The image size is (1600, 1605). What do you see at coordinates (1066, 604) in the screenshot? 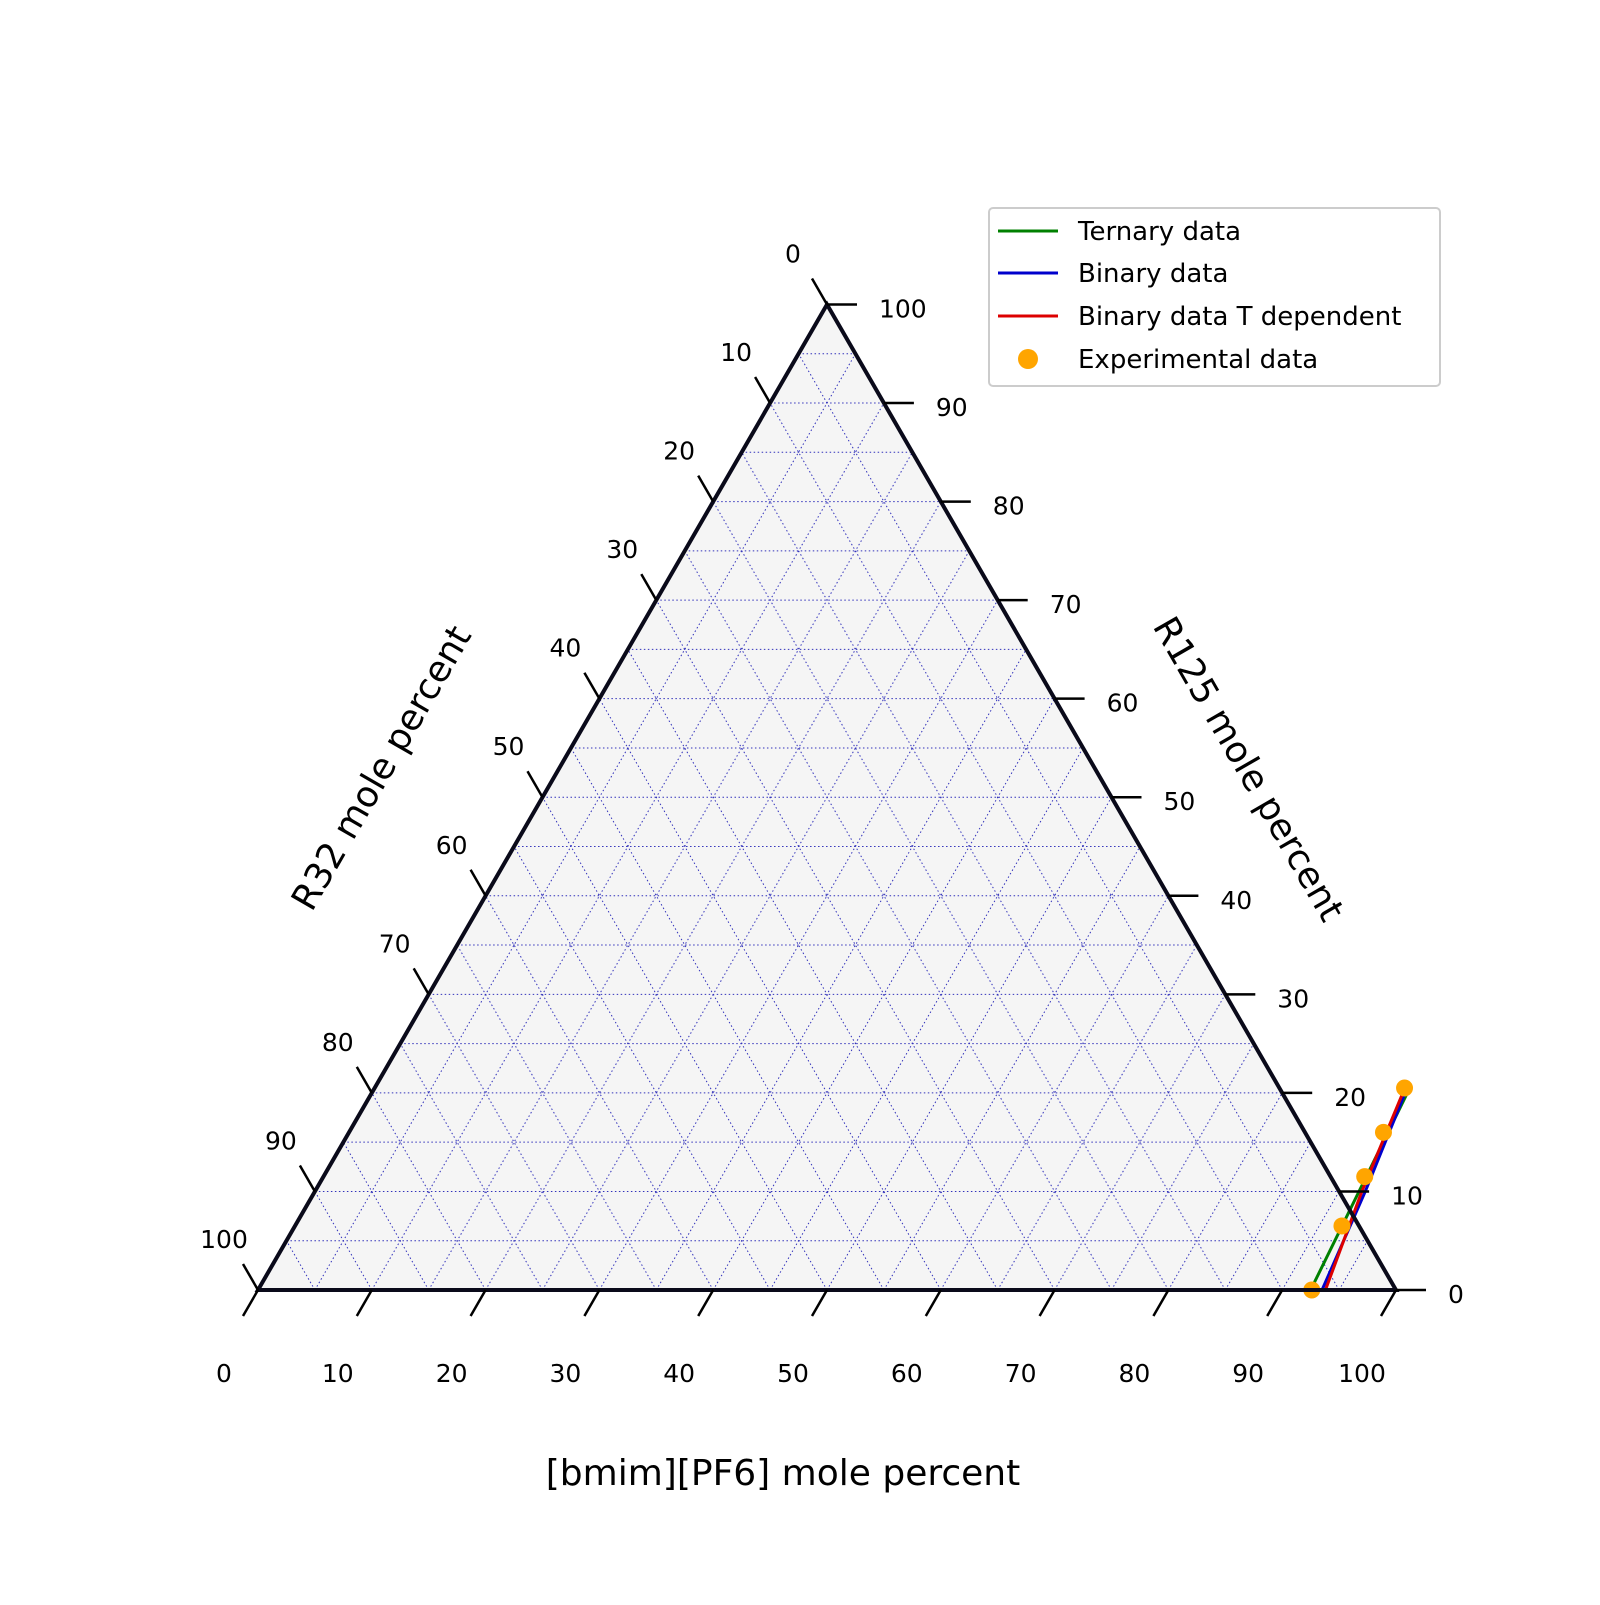
I see `right-tick-label-70: 70` at bounding box center [1066, 604].